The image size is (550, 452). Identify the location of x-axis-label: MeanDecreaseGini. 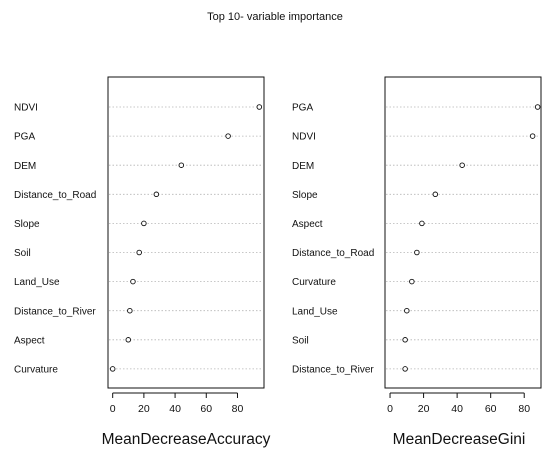
(459, 439).